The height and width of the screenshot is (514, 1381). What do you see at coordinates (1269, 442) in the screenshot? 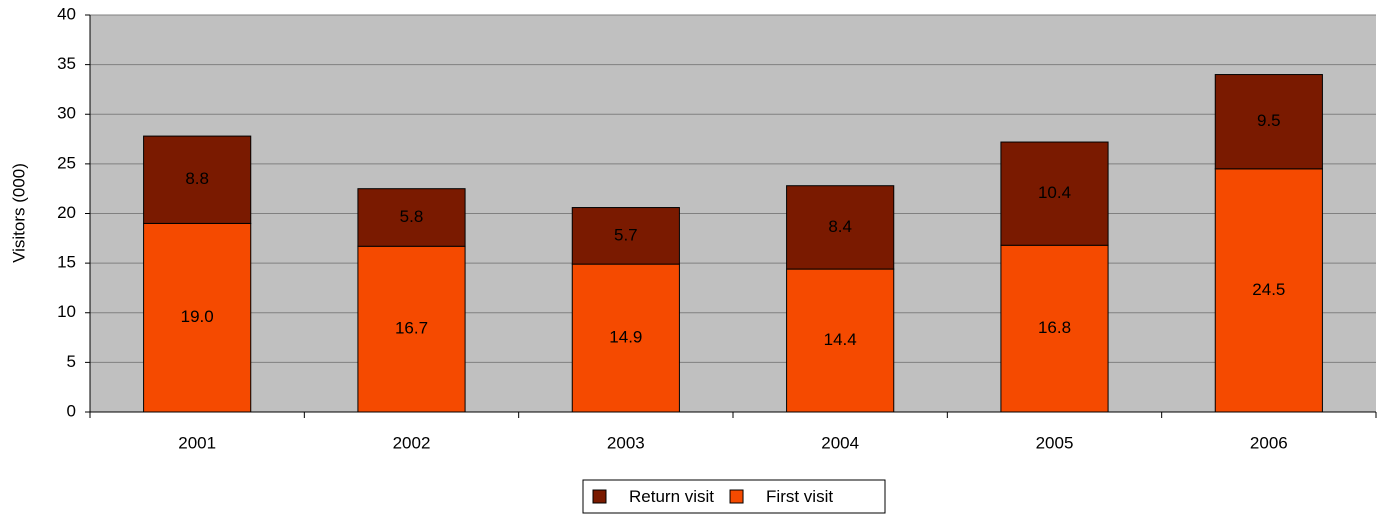
I see `x-tick-label: 2006` at bounding box center [1269, 442].